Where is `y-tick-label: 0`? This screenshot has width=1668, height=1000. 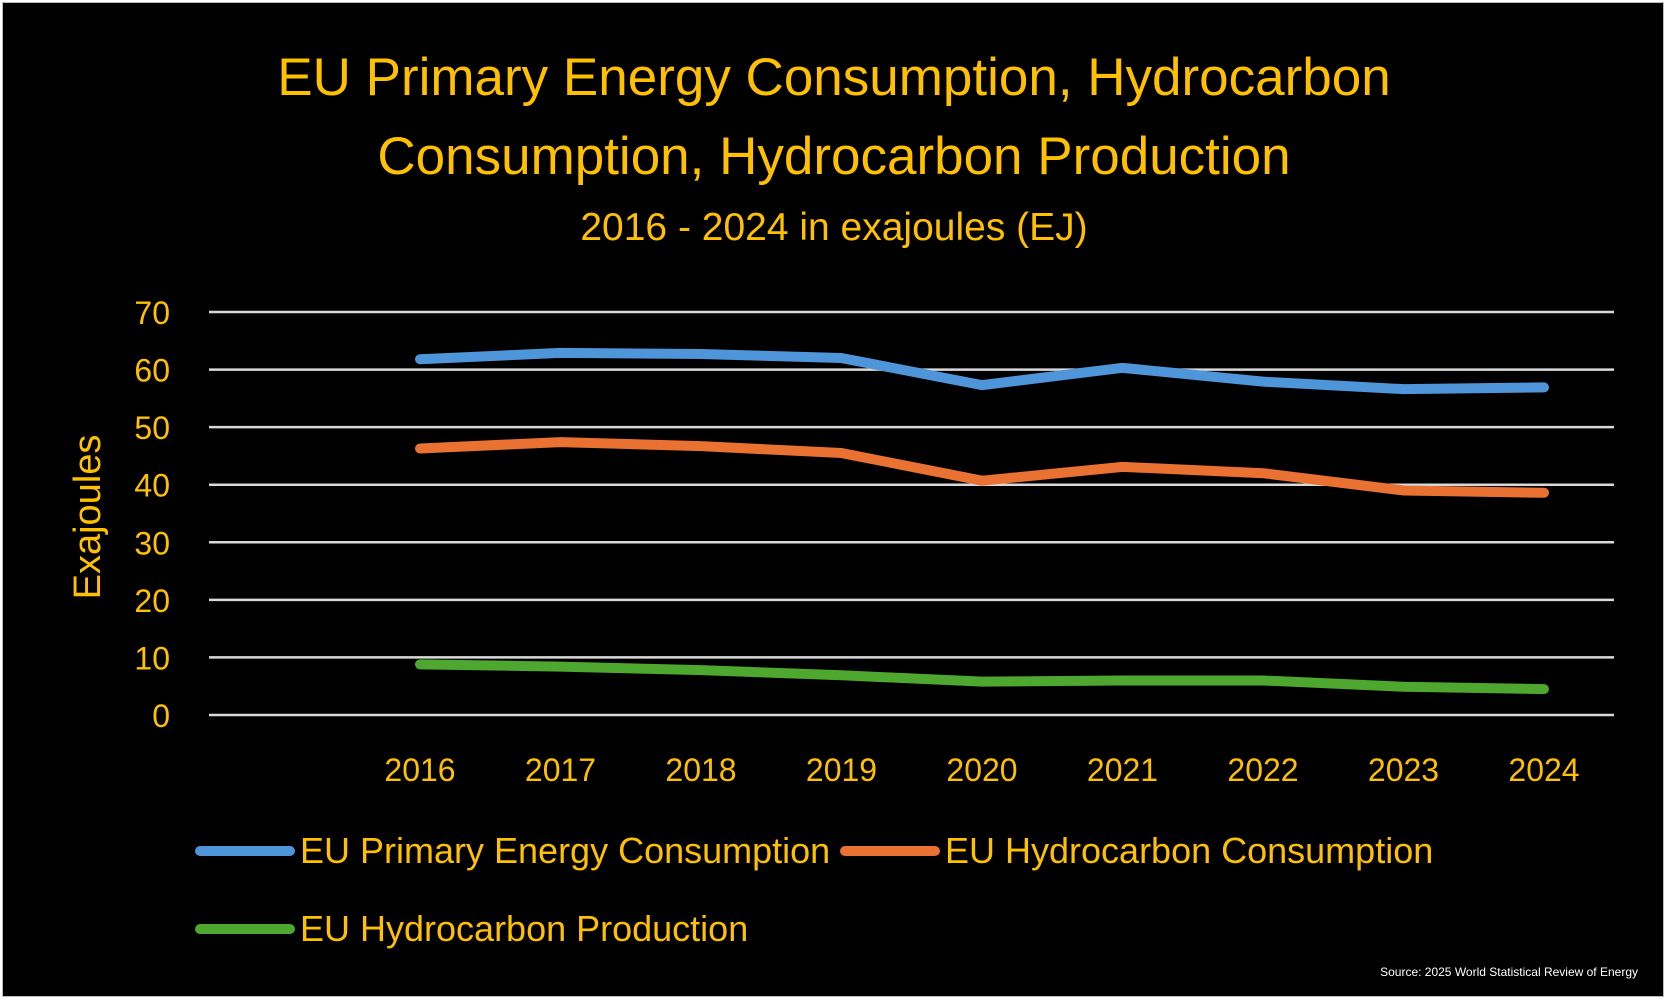 y-tick-label: 0 is located at coordinates (161, 716).